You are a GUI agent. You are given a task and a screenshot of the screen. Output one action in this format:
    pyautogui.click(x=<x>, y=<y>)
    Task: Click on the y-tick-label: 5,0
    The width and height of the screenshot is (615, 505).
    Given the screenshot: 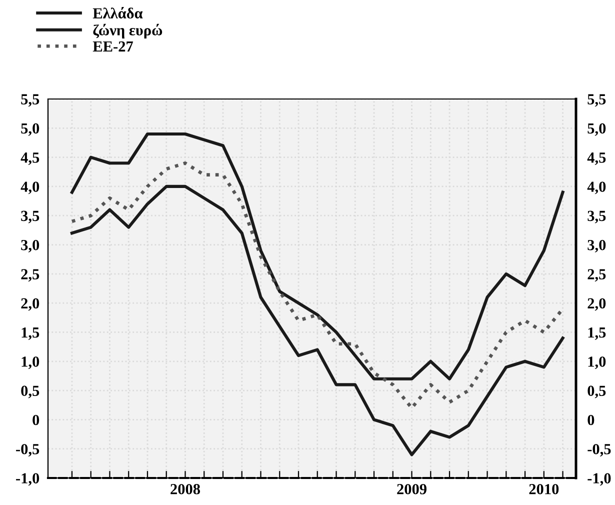 What is the action you would take?
    pyautogui.click(x=30, y=129)
    